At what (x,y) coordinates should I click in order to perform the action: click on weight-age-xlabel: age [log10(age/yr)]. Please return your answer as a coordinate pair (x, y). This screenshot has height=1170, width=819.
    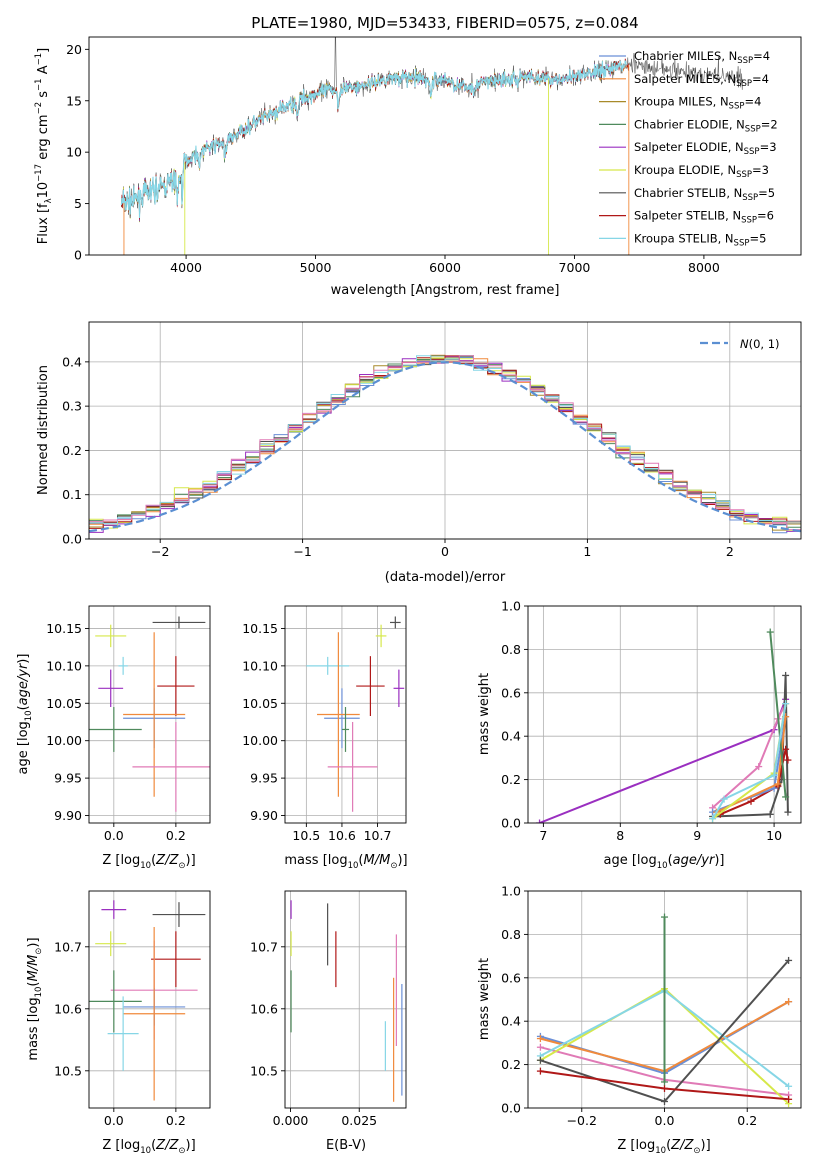
    Looking at the image, I should click on (664, 862).